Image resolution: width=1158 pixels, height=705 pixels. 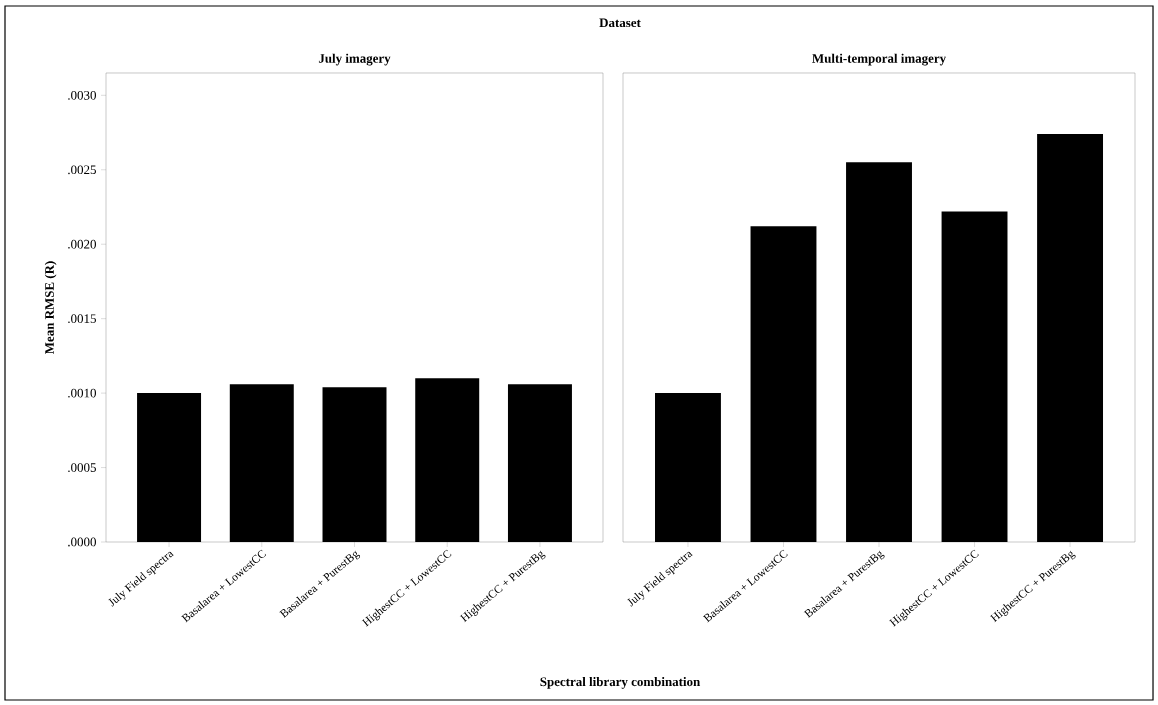 What do you see at coordinates (620, 23) in the screenshot?
I see `text: Dataset` at bounding box center [620, 23].